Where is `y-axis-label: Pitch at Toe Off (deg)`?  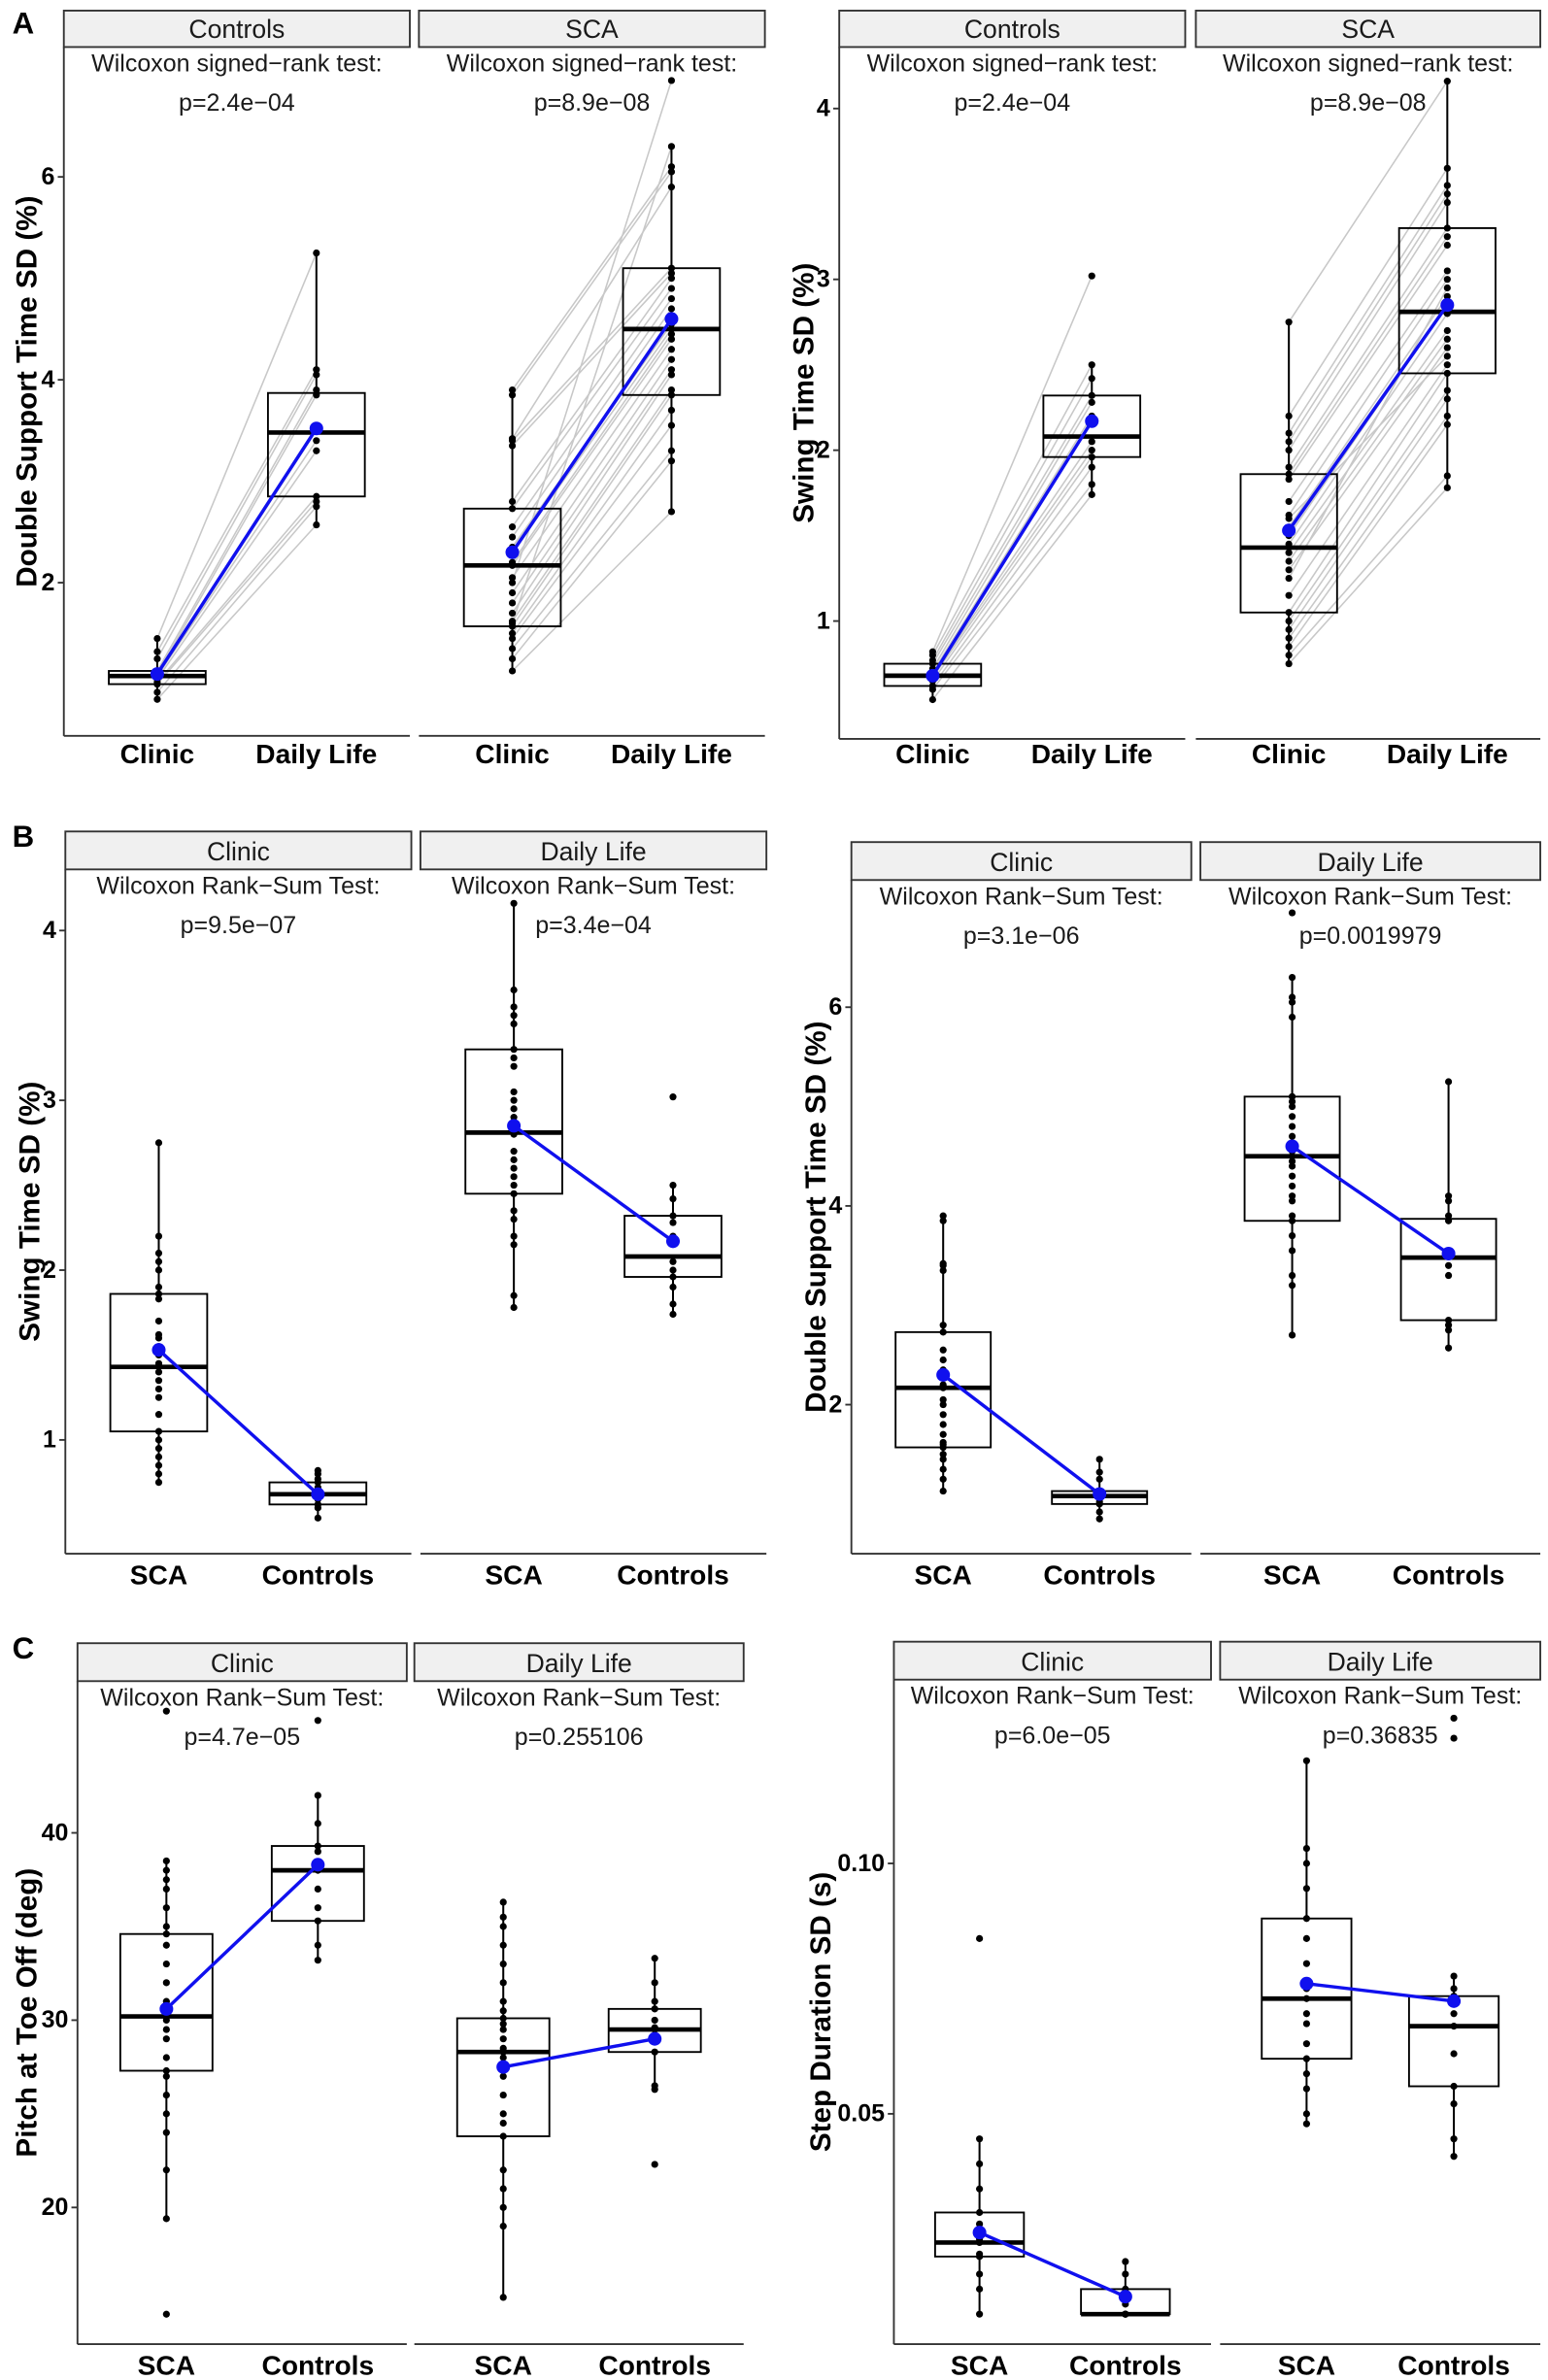
y-axis-label: Pitch at Toe Off (deg) is located at coordinates (28, 2013).